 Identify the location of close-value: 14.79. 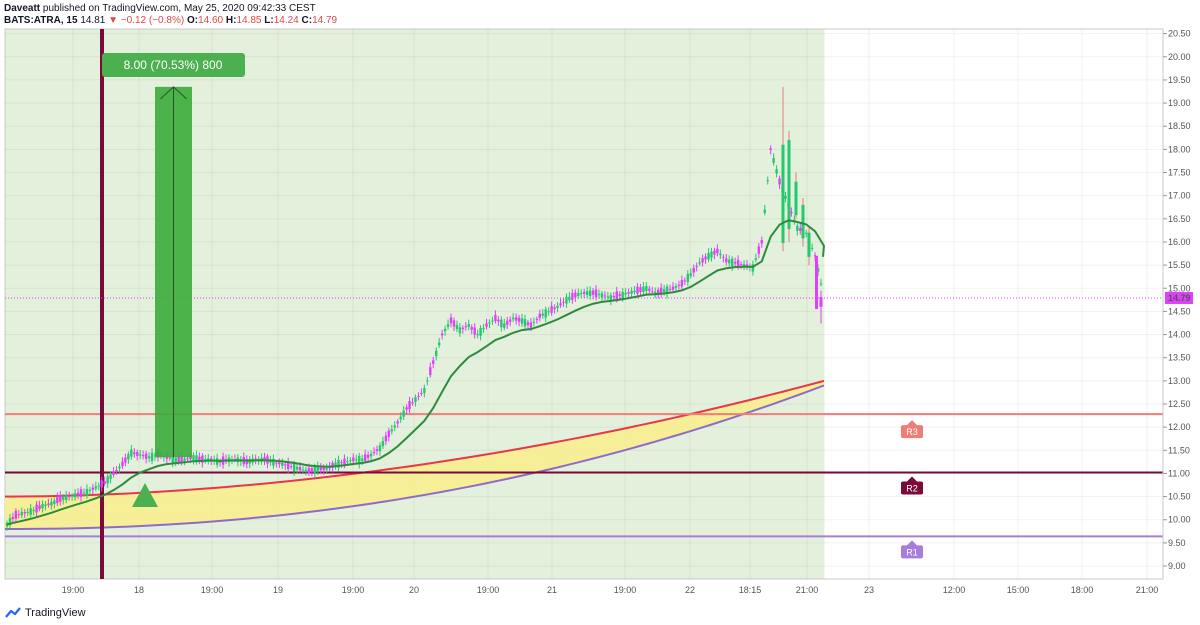
(325, 20).